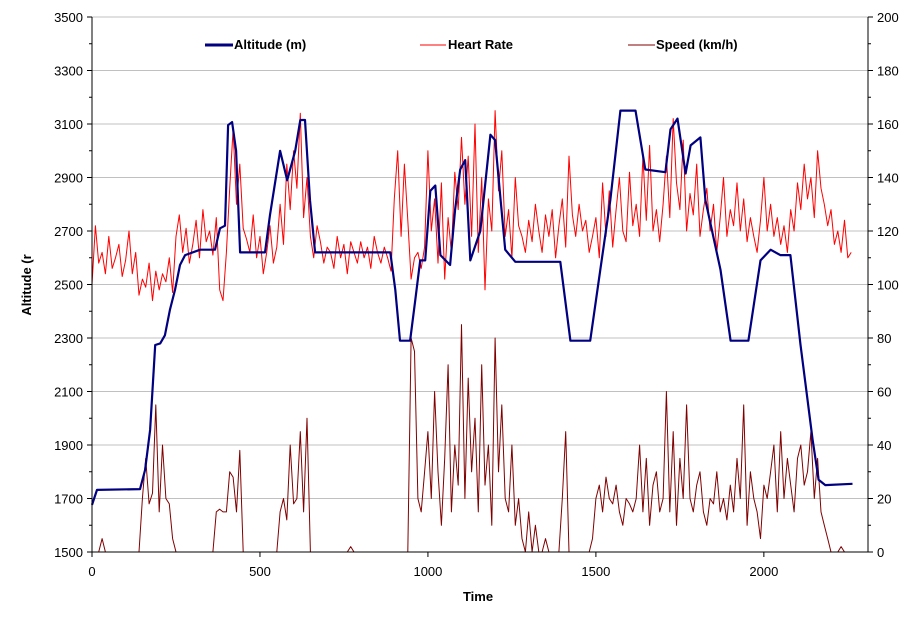 This screenshot has height=628, width=911. I want to click on y2-tick-label: 120, so click(888, 231).